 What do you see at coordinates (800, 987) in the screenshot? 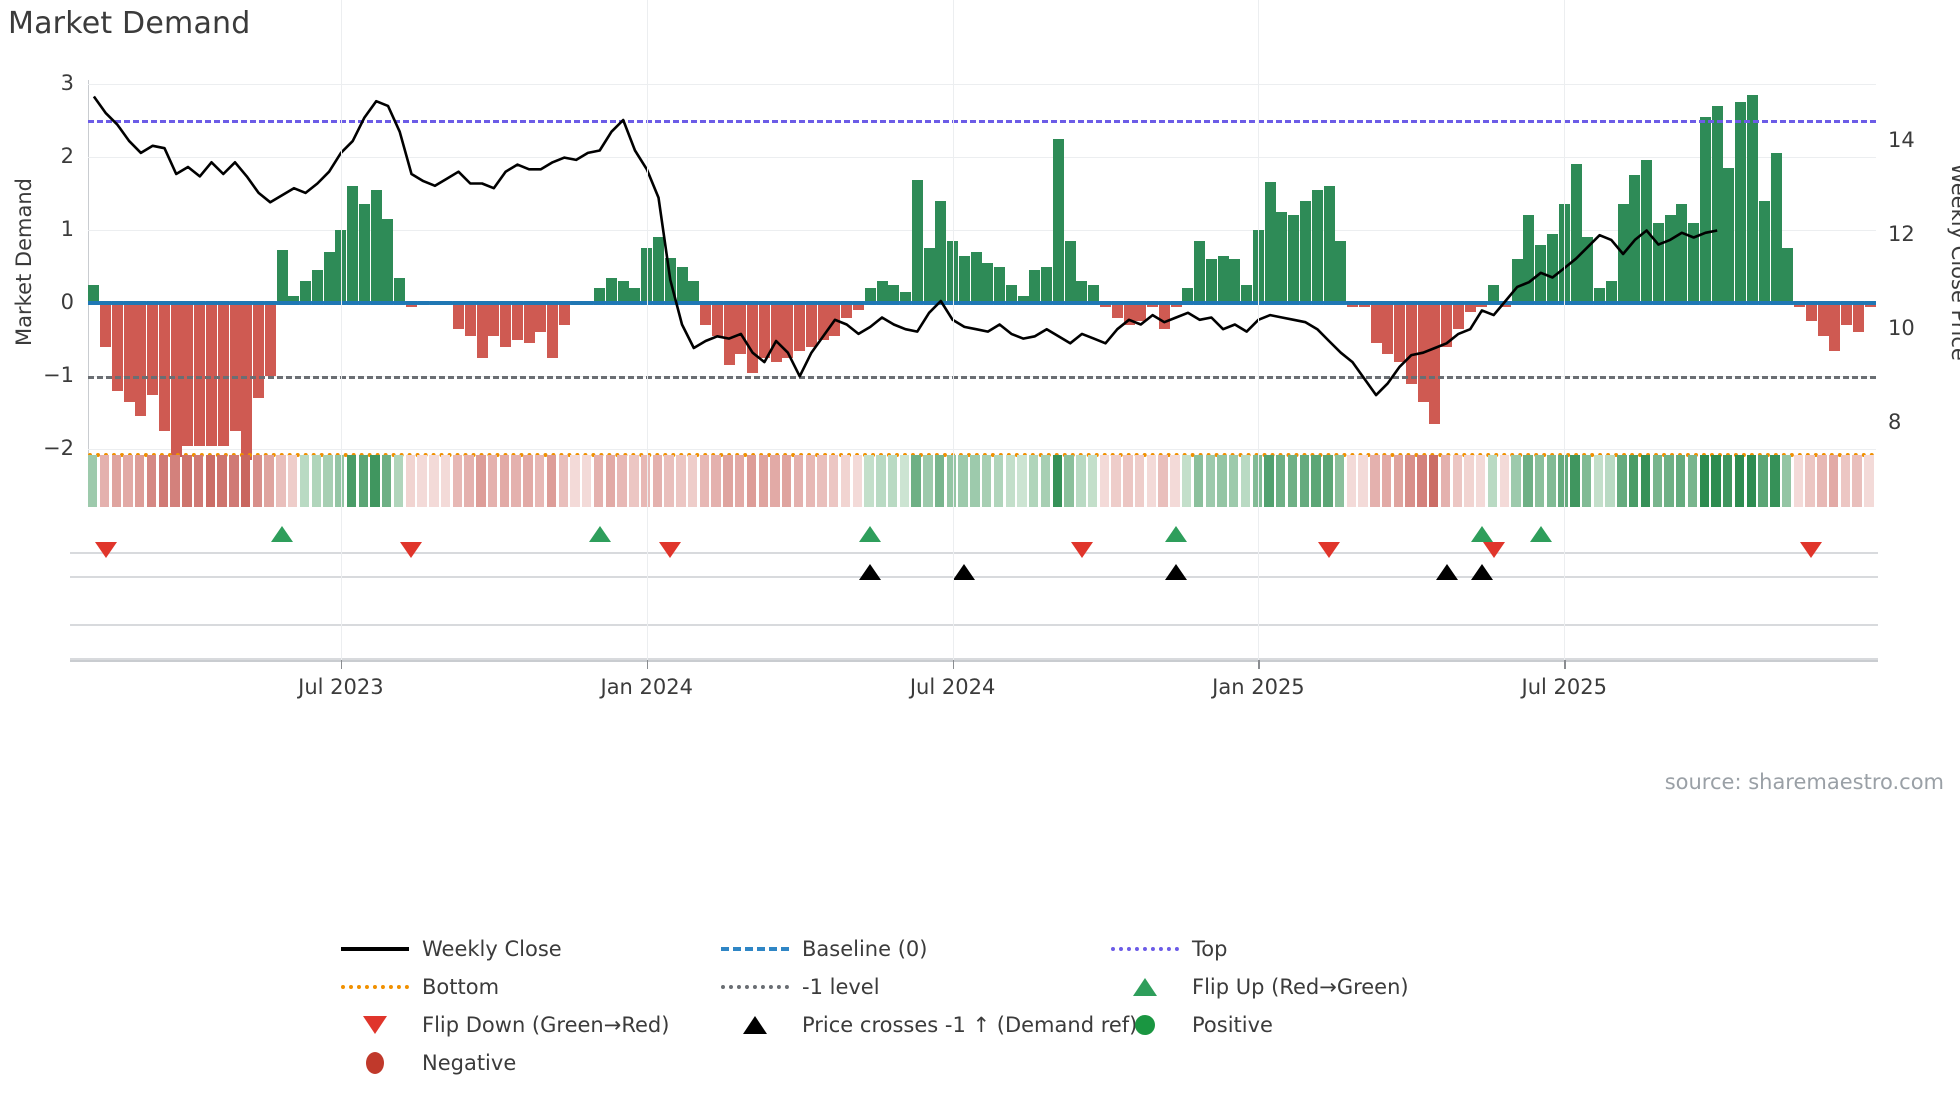
I see `legend-item-level-minus-1: -1 level` at bounding box center [800, 987].